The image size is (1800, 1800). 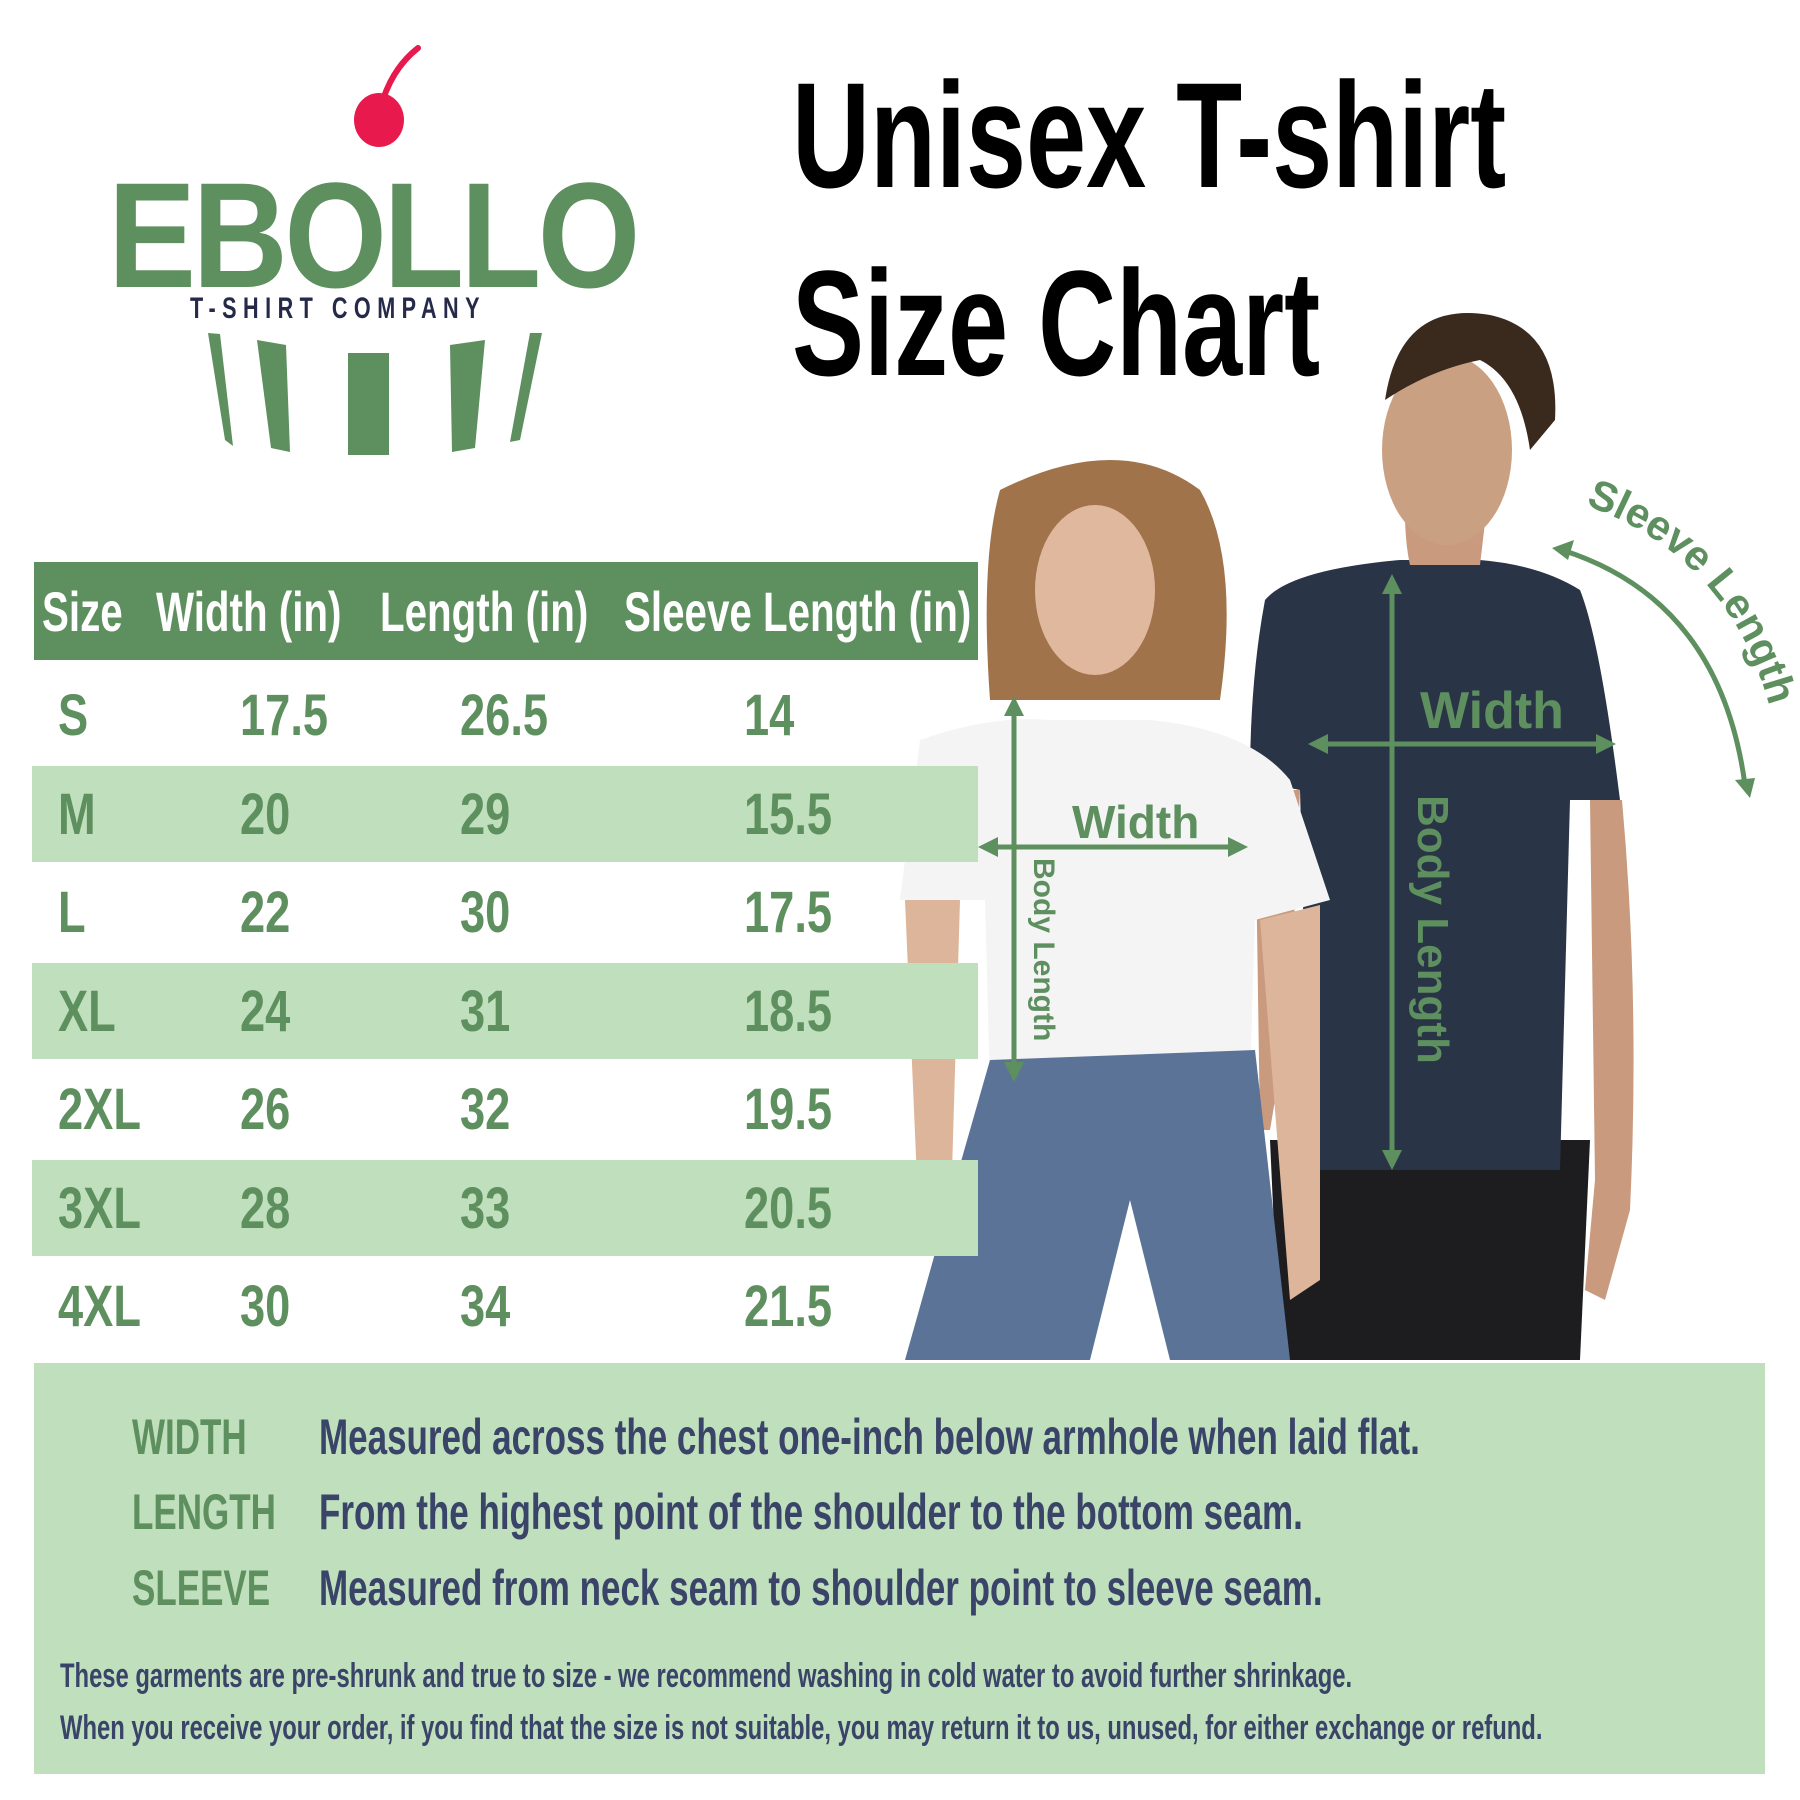 I want to click on cell-length: 31, so click(x=485, y=1011).